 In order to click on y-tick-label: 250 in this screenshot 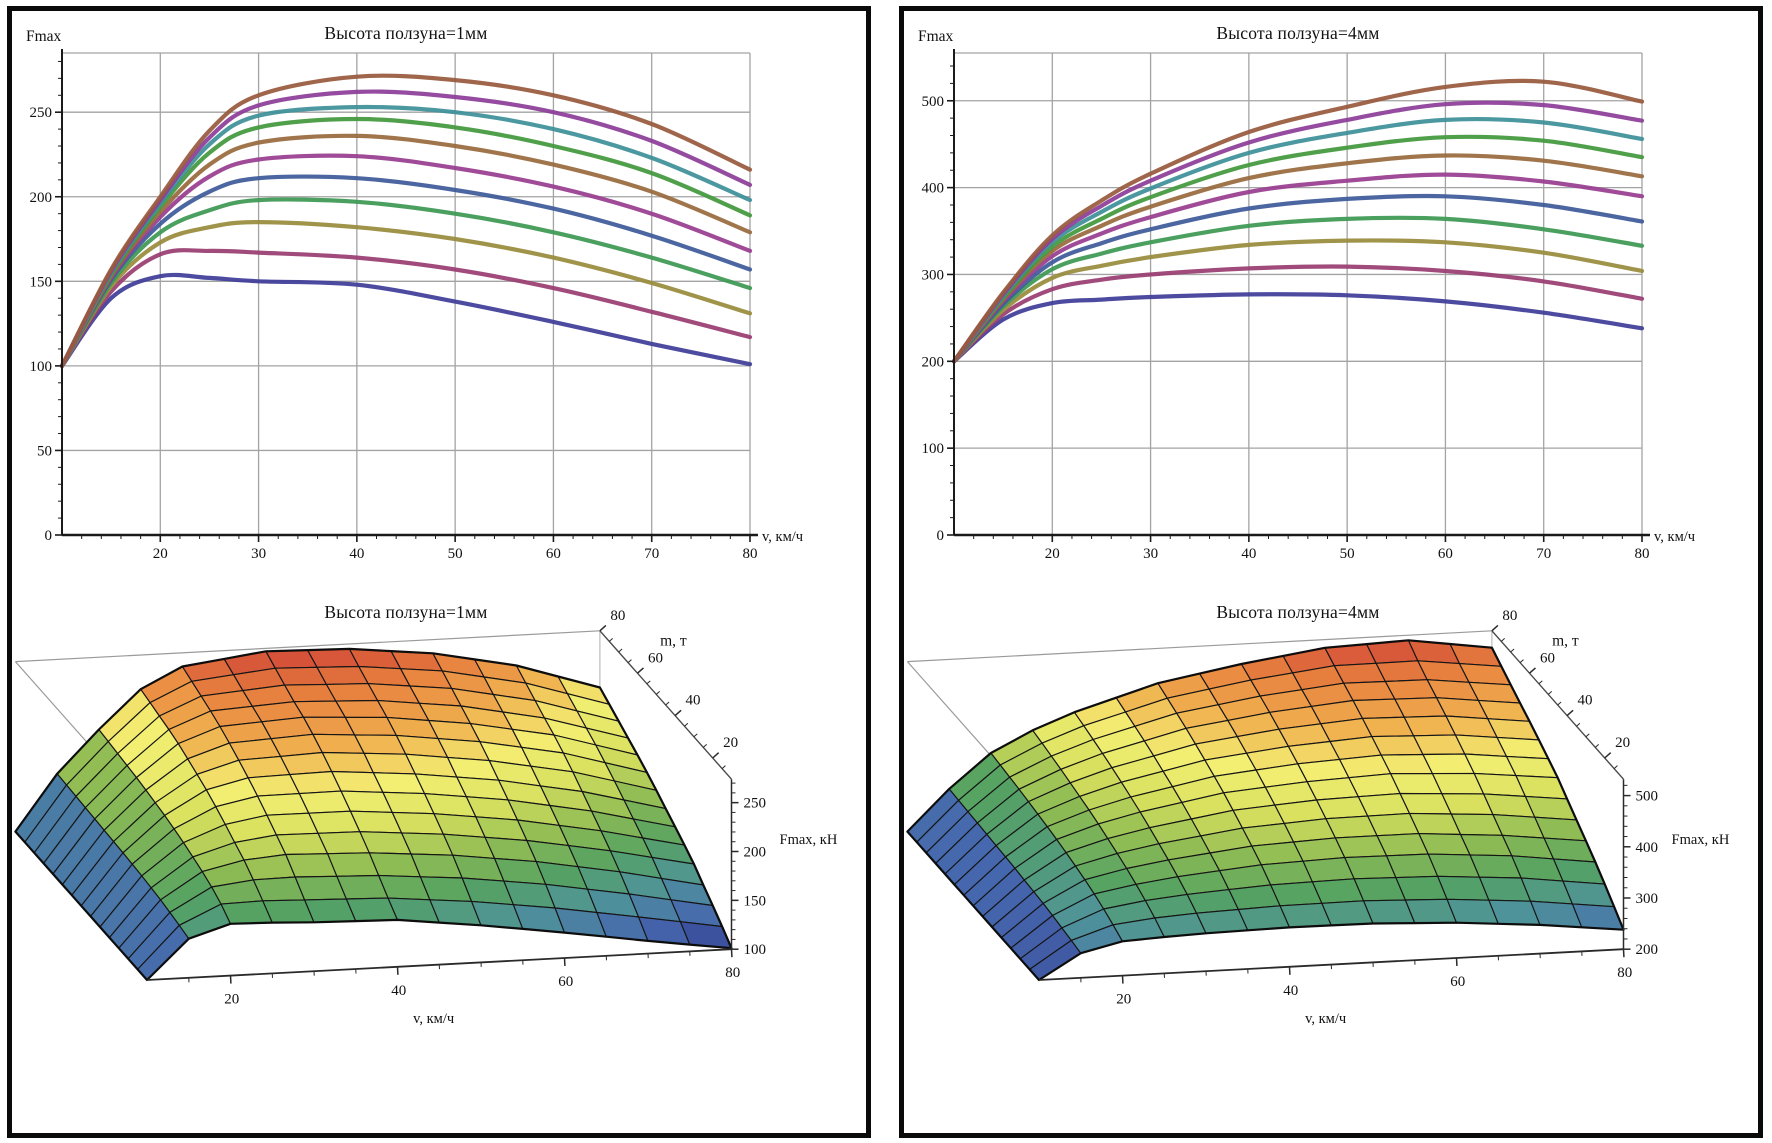, I will do `click(41, 113)`.